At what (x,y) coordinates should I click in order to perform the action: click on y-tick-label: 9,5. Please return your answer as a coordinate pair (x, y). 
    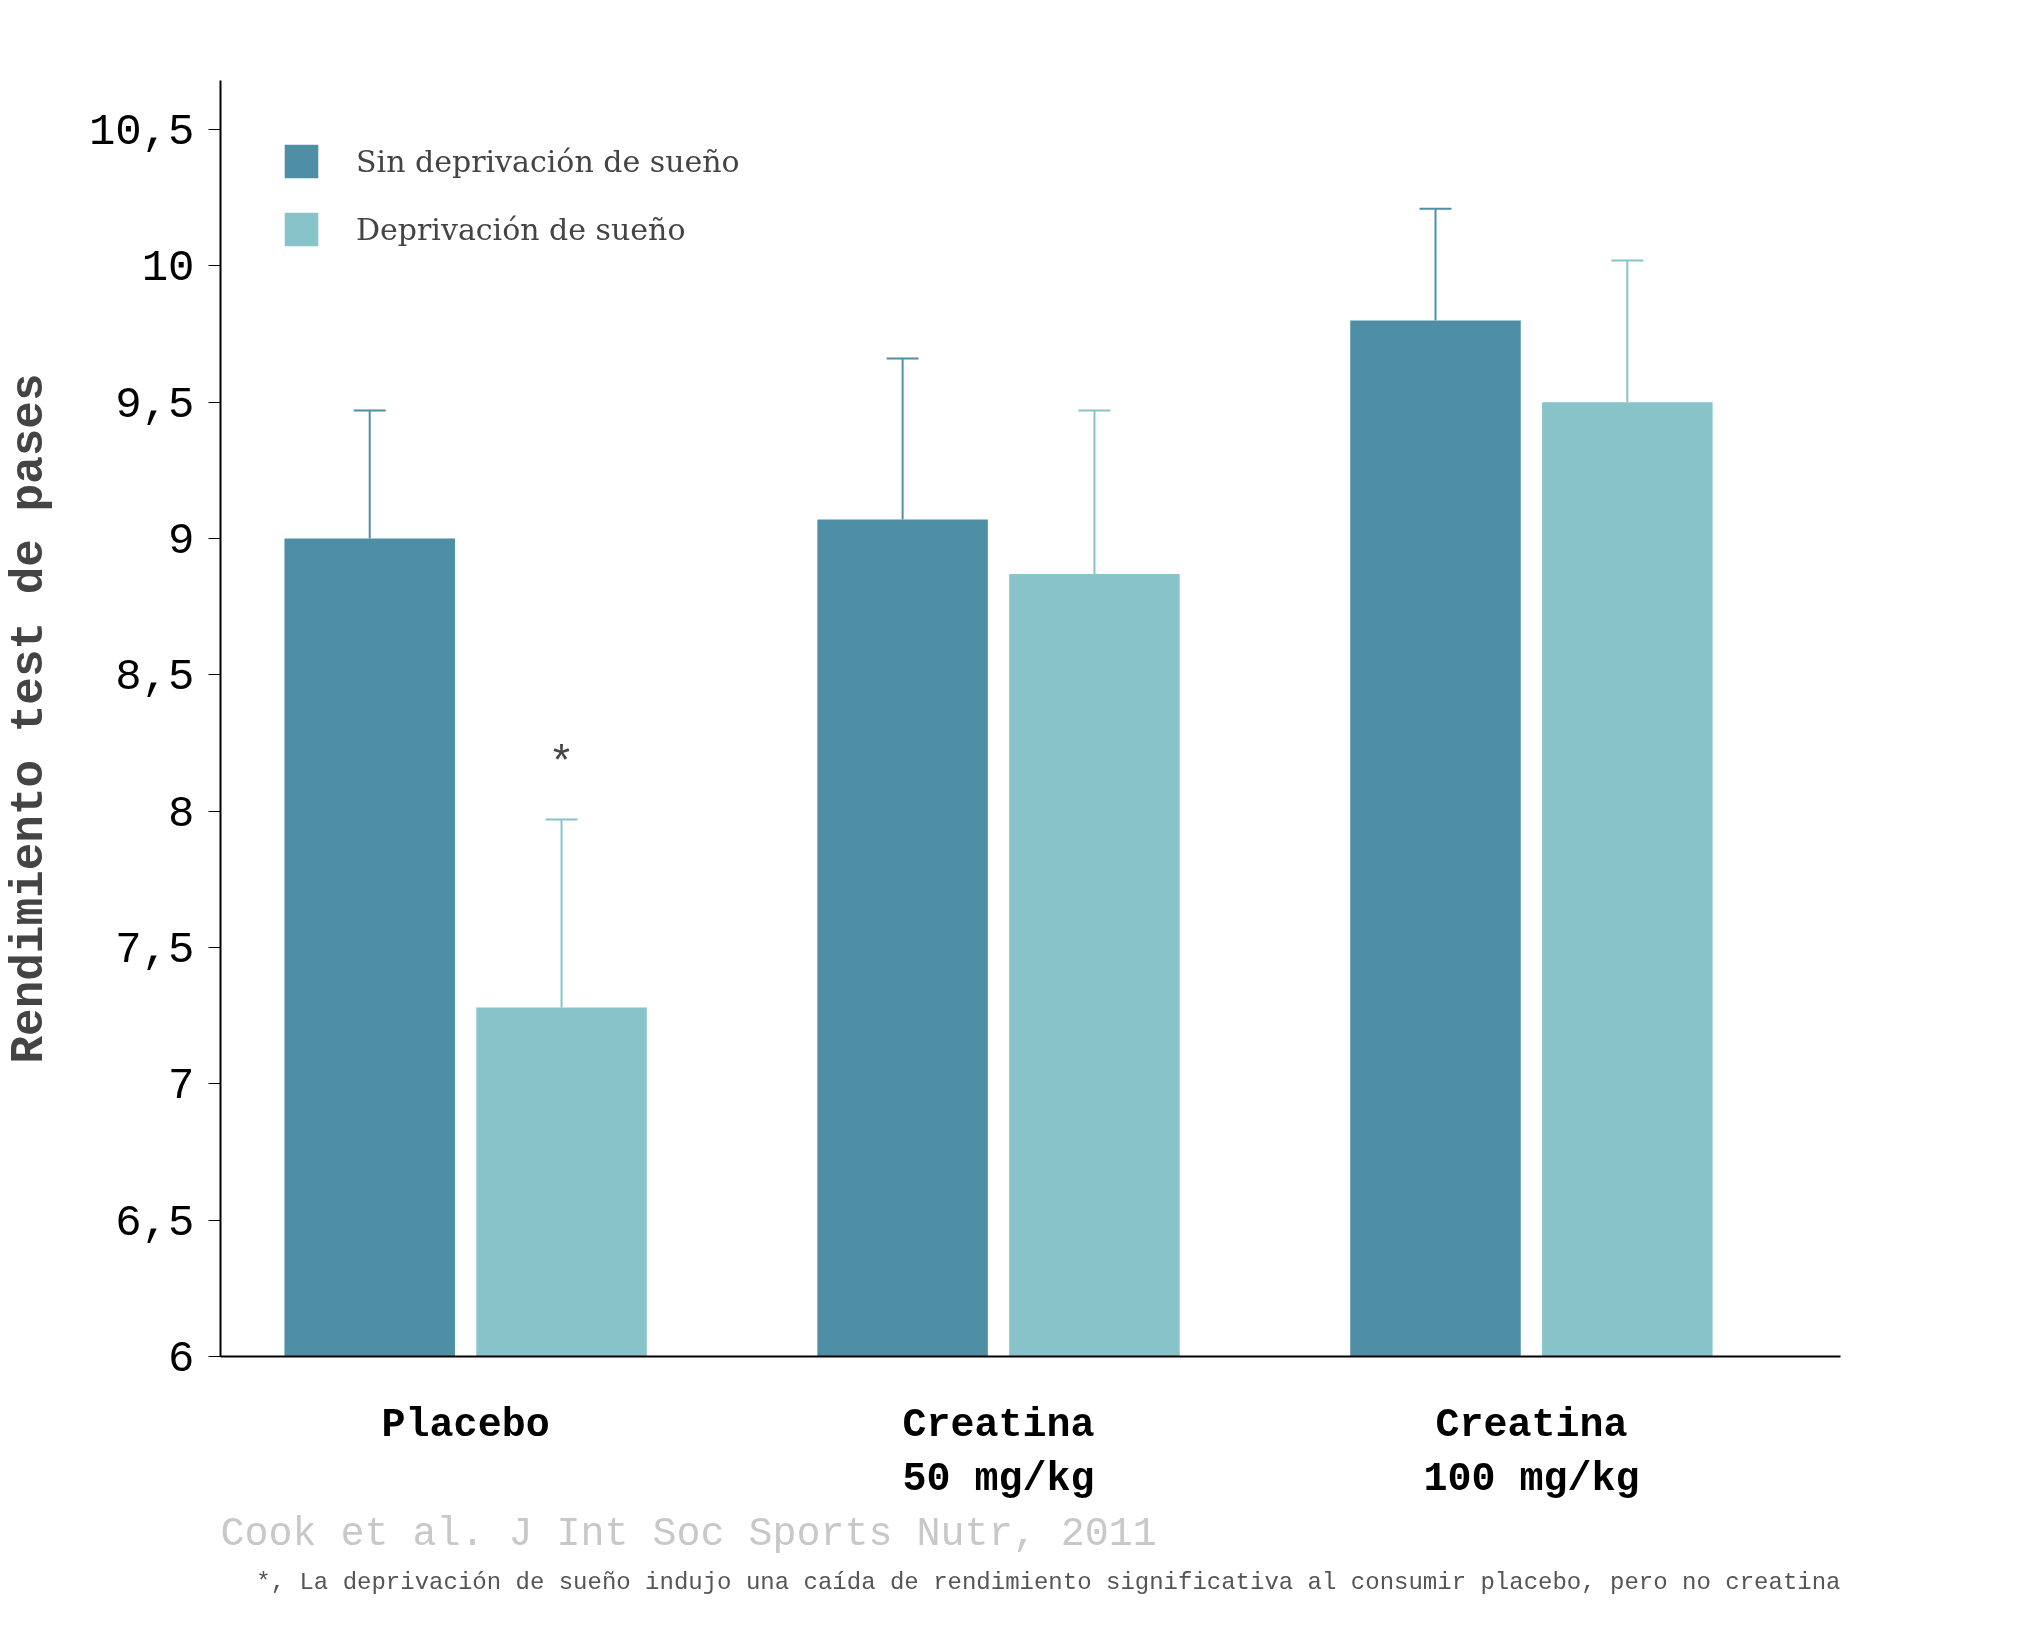
    Looking at the image, I should click on (155, 404).